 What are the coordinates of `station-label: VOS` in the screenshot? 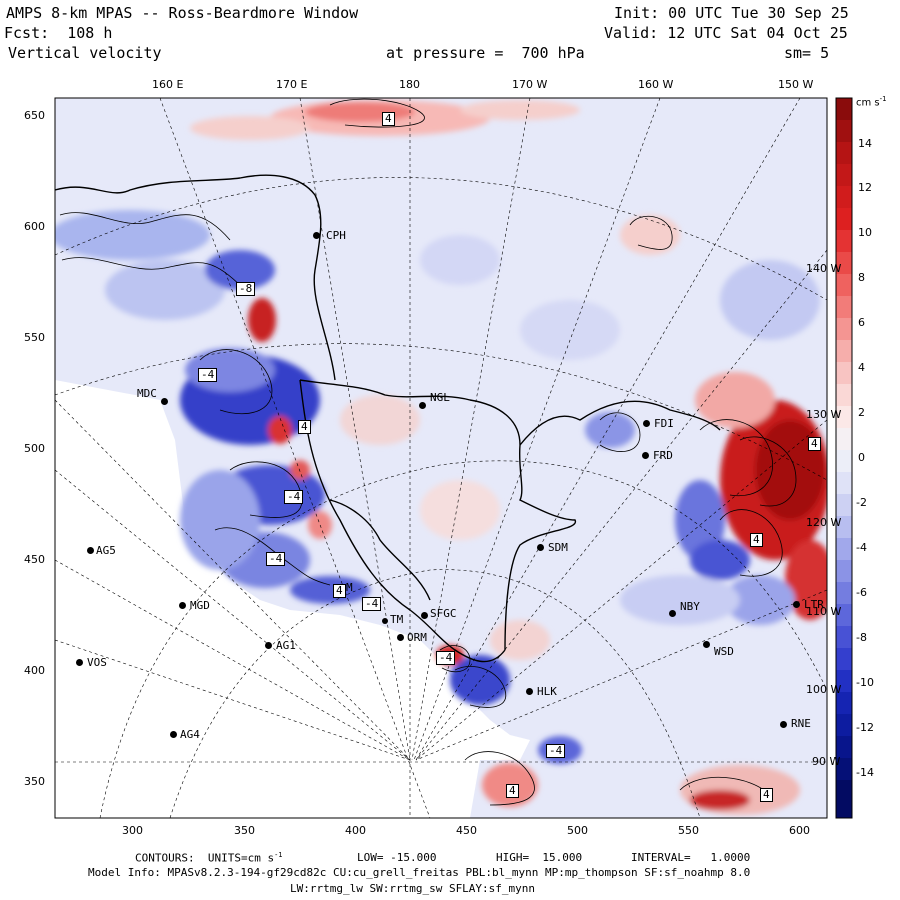 It's located at (97, 662).